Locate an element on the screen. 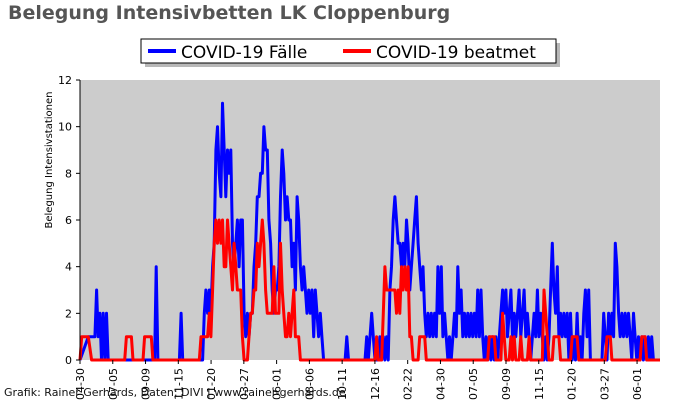 The width and height of the screenshot is (700, 400). y-axis-label: Belegung Intensivstationen is located at coordinates (49, 159).